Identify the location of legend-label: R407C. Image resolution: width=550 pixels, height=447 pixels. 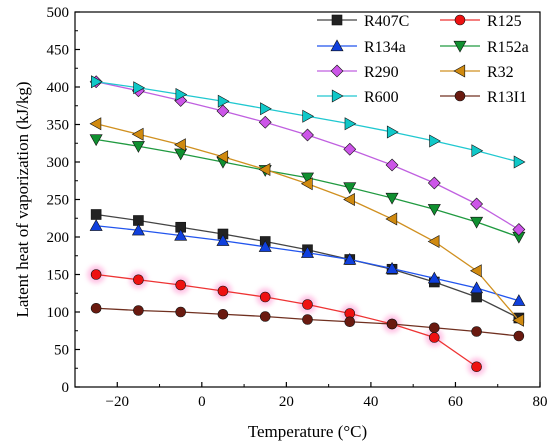
(386, 21).